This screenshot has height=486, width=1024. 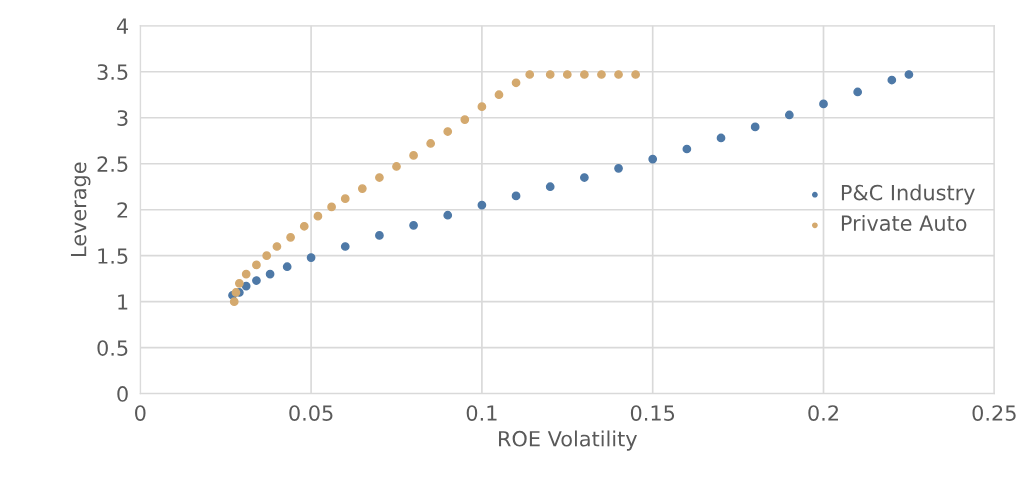 What do you see at coordinates (112, 72) in the screenshot?
I see `y-tick-label: 3.5` at bounding box center [112, 72].